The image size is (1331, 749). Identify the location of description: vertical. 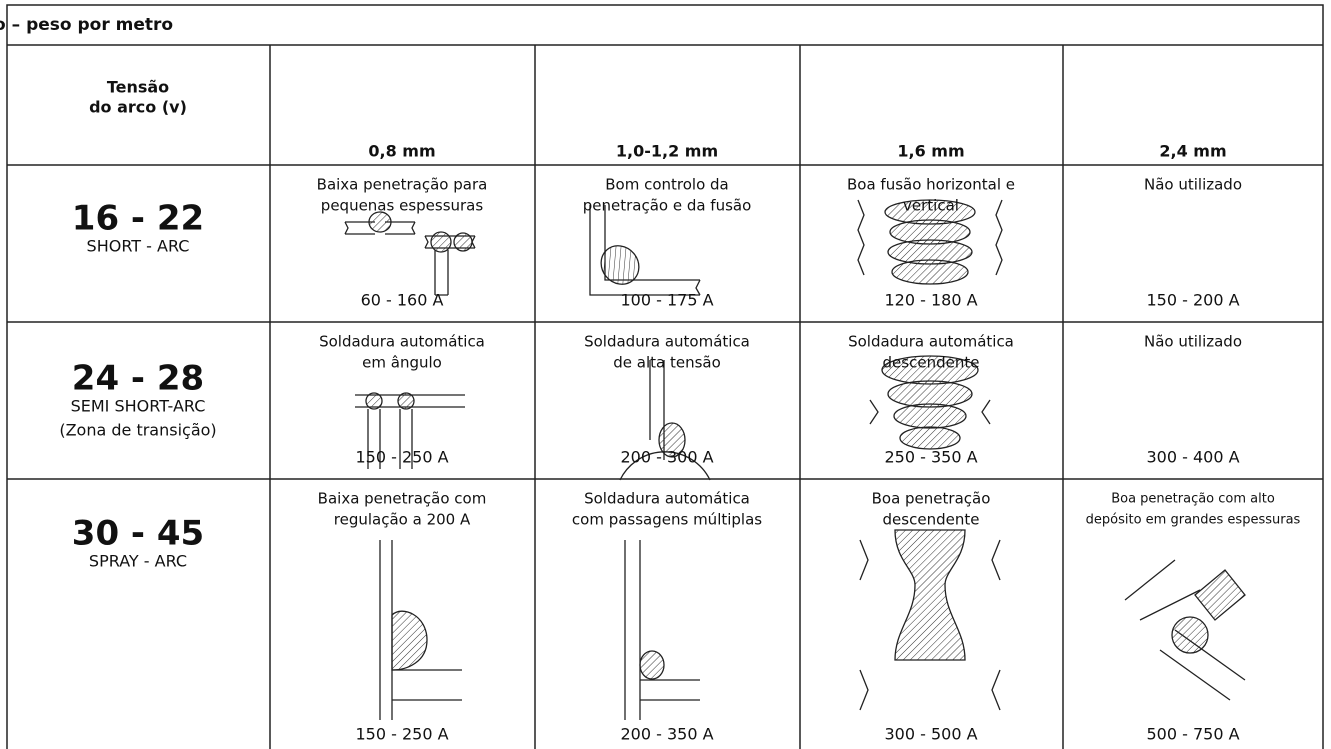
(931, 206).